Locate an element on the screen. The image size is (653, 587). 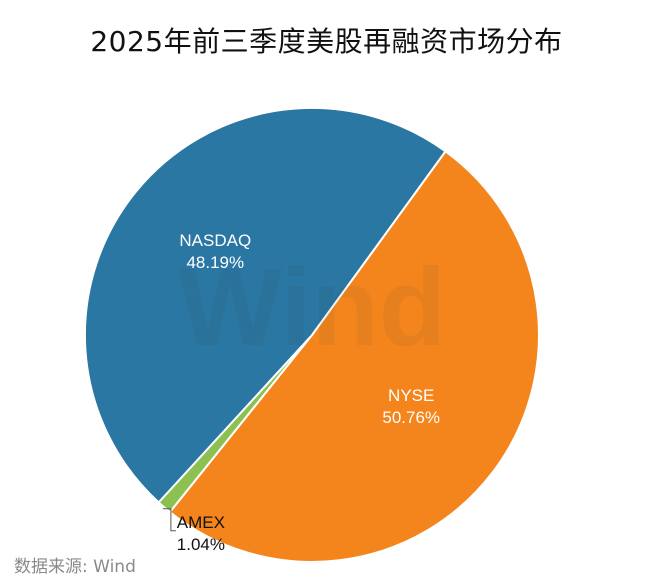
chart-title: 2025年前三季度美股再融资市场分布 is located at coordinates (326, 41).